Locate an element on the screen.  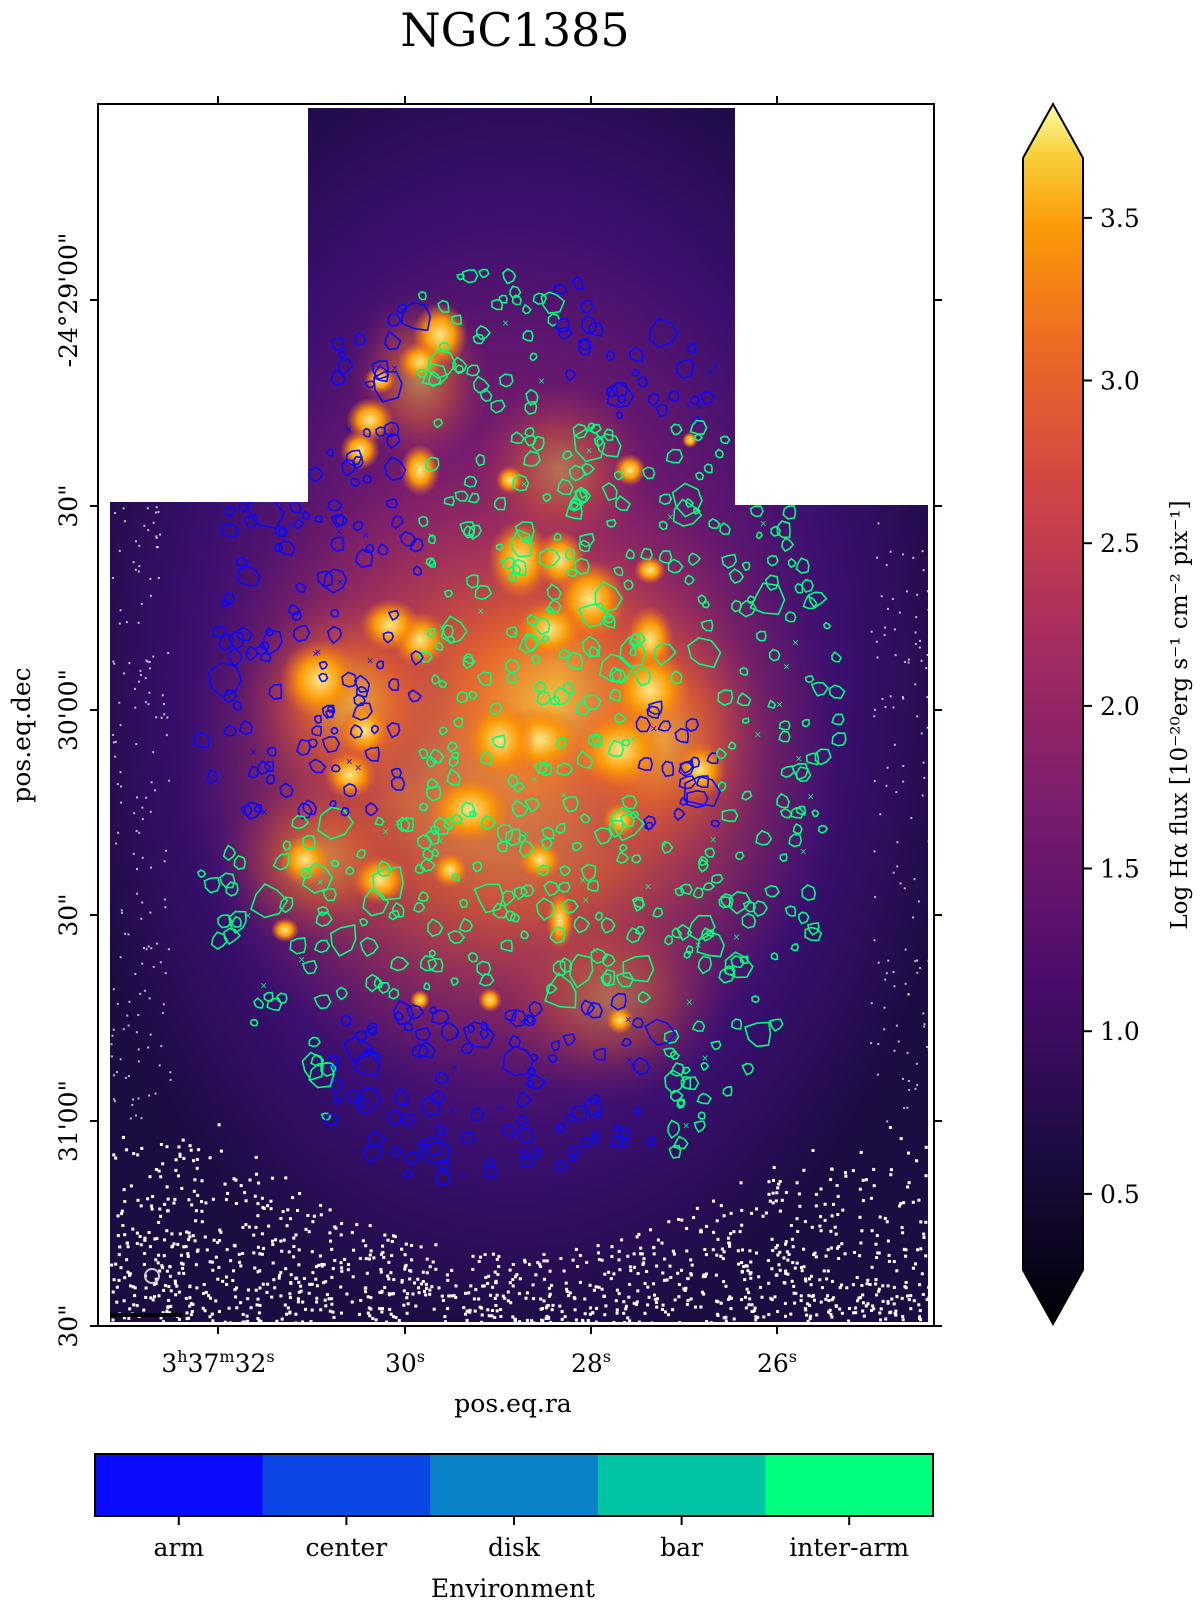
environment-swatch is located at coordinates (681, 1485).